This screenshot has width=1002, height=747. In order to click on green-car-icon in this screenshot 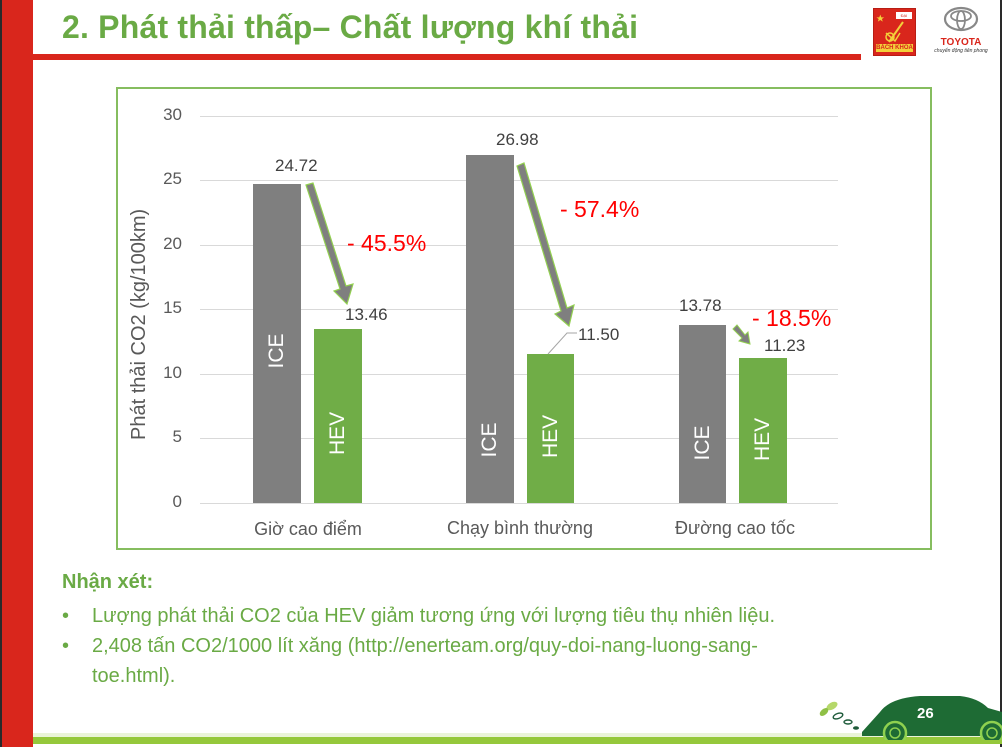, I will do `click(910, 718)`.